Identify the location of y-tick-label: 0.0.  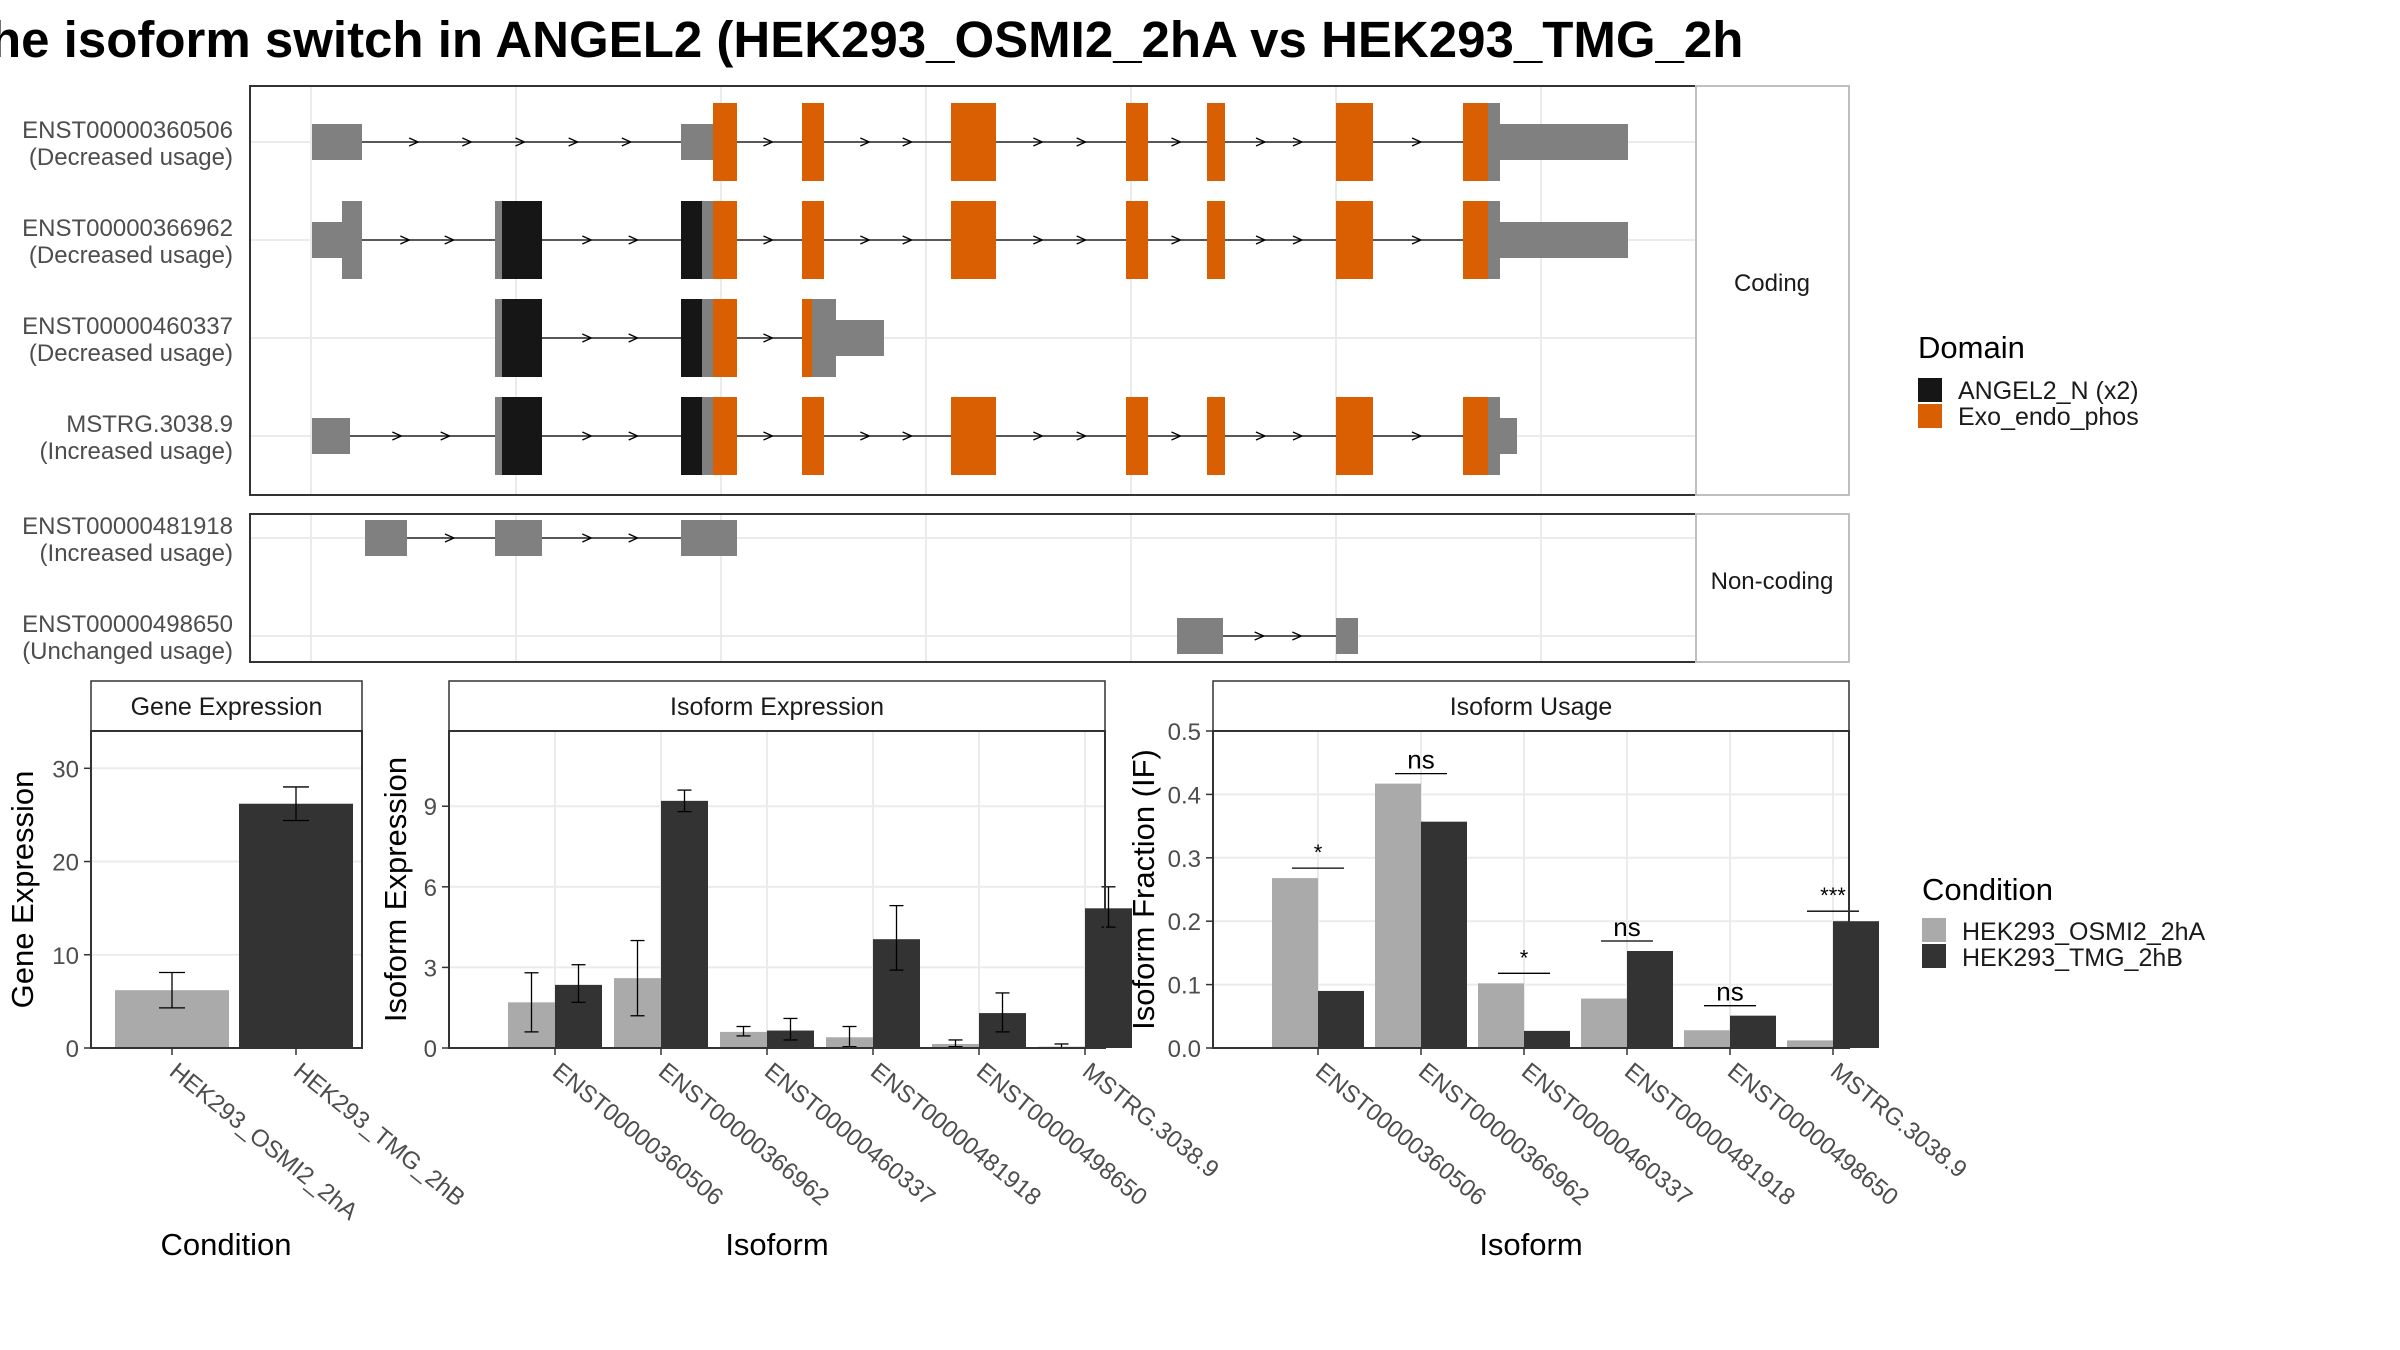
(1184, 1049).